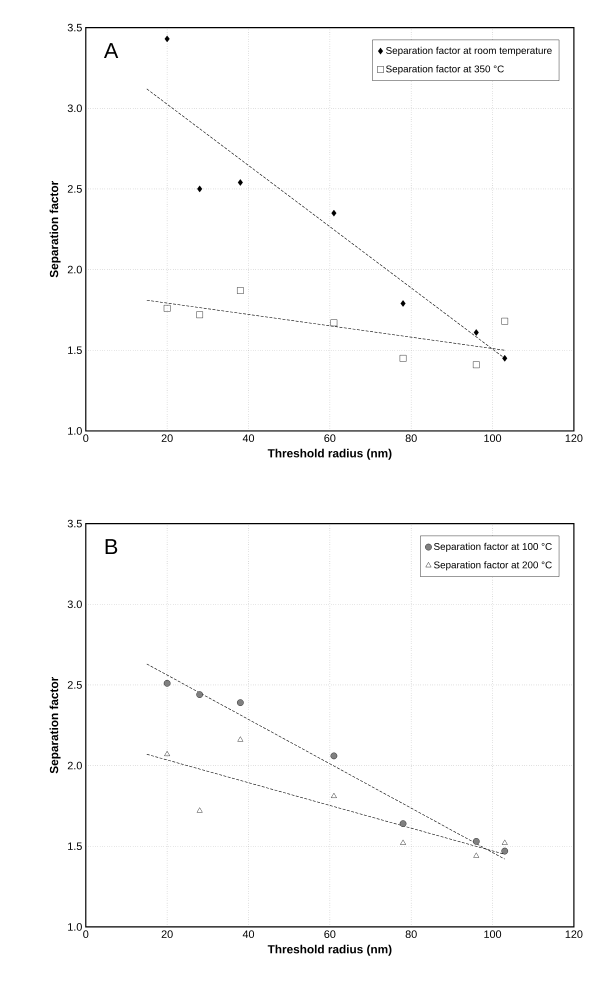 The height and width of the screenshot is (990, 605). I want to click on legend-label: Separation factor at 200 °C, so click(493, 565).